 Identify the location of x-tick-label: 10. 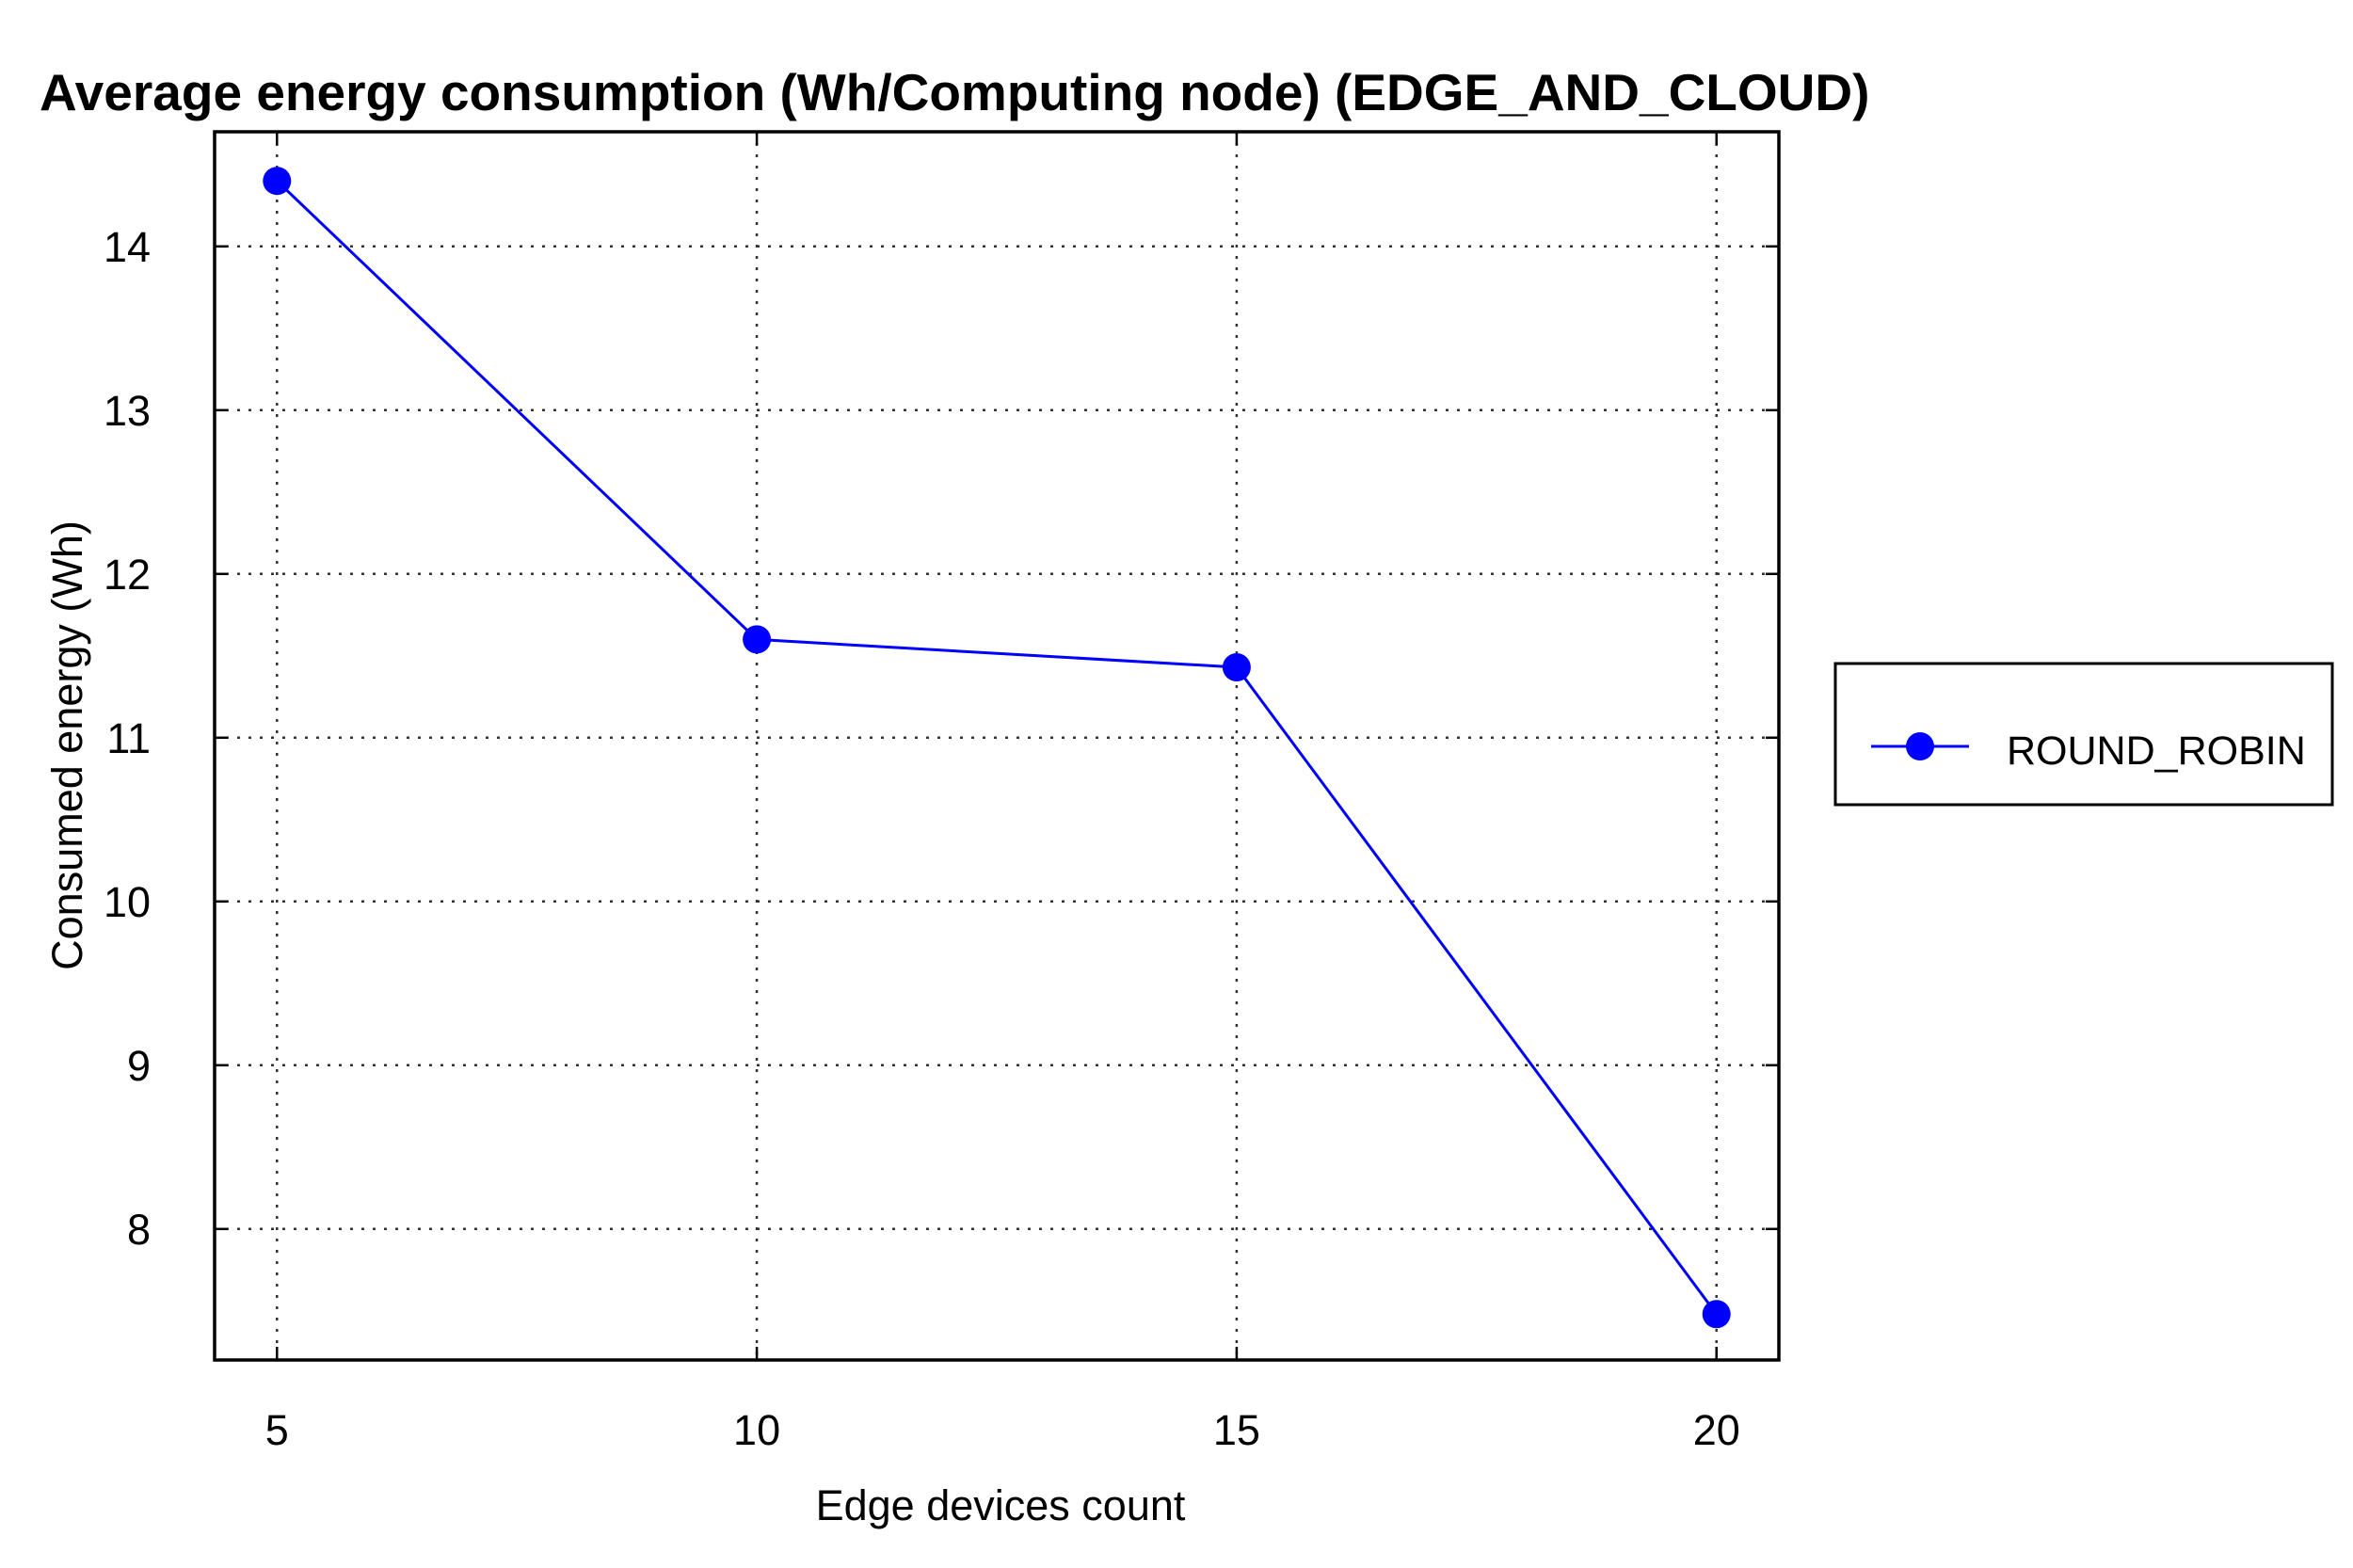
(756, 1430).